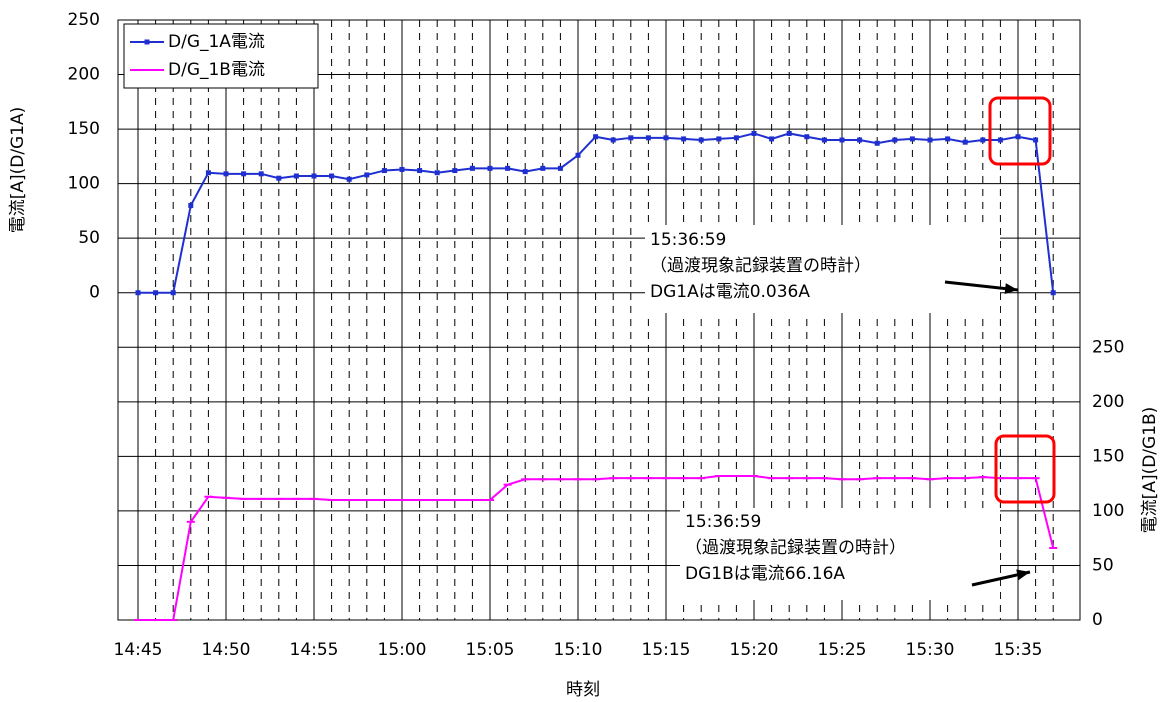  I want to click on x-tick-label: 15:35, so click(1018, 650).